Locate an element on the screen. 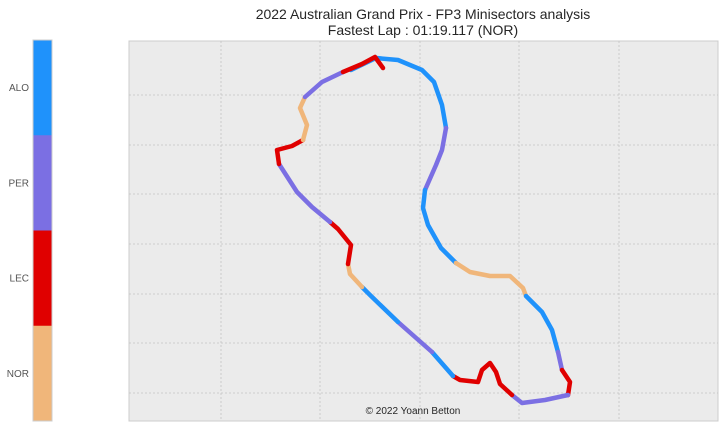 Image resolution: width=723 pixels, height=433 pixels. colorbar-segment-lec is located at coordinates (42, 278).